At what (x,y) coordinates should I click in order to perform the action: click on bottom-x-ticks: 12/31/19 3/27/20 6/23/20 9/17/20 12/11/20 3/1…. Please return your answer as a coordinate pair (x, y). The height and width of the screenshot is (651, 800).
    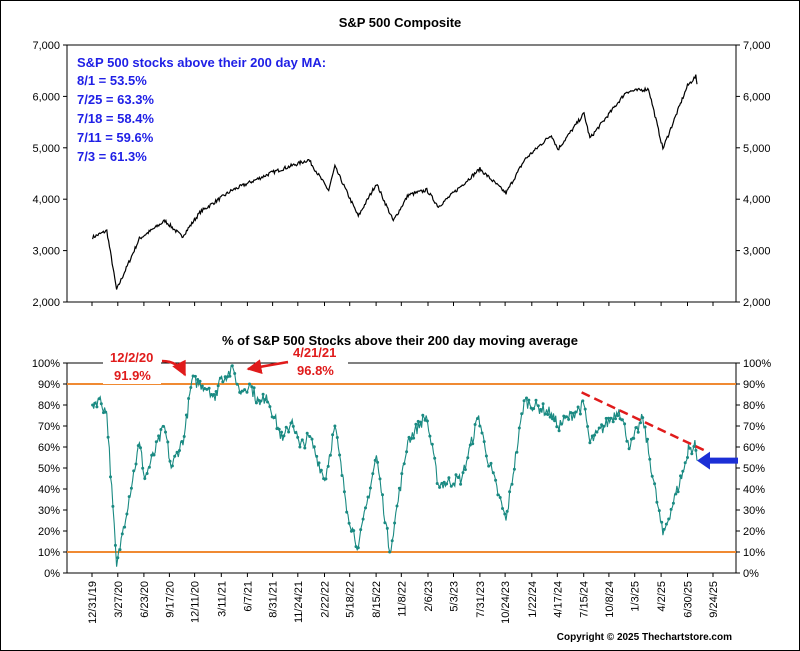
    Looking at the image, I should click on (403, 598).